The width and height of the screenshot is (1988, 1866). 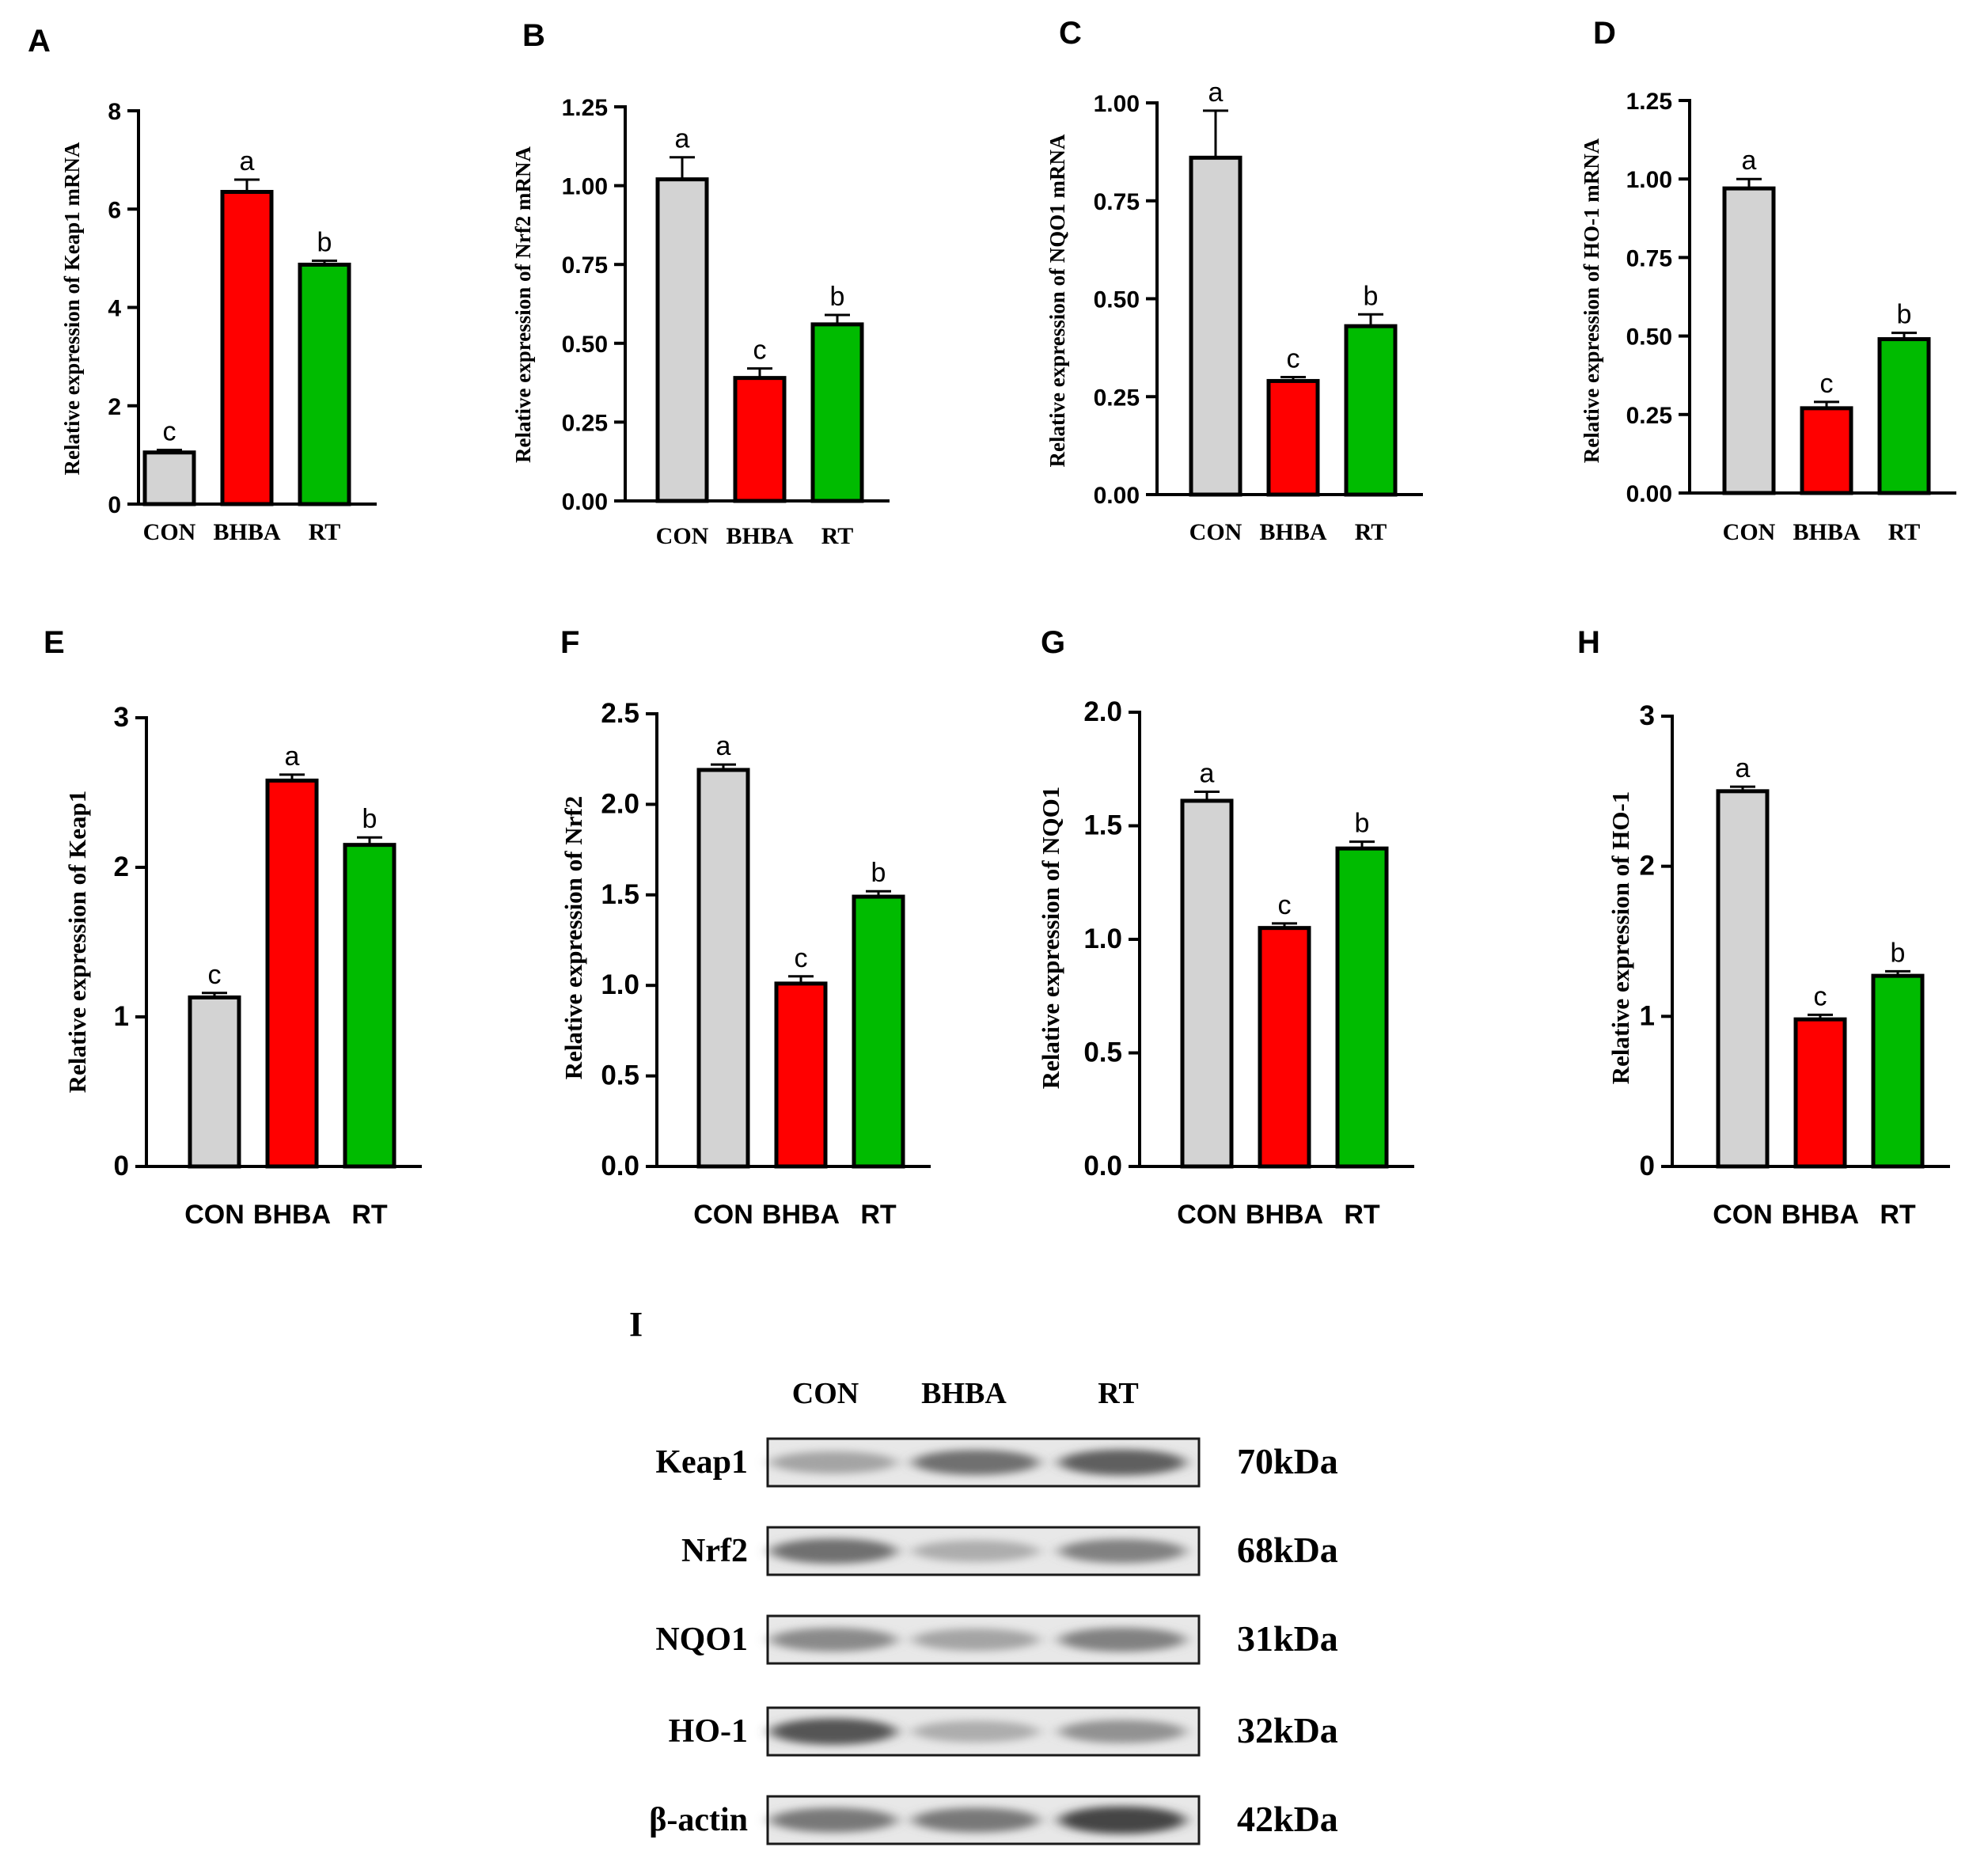 I want to click on y-axis-label: Relative expression of HO-1 mRNA, so click(x=1591, y=301).